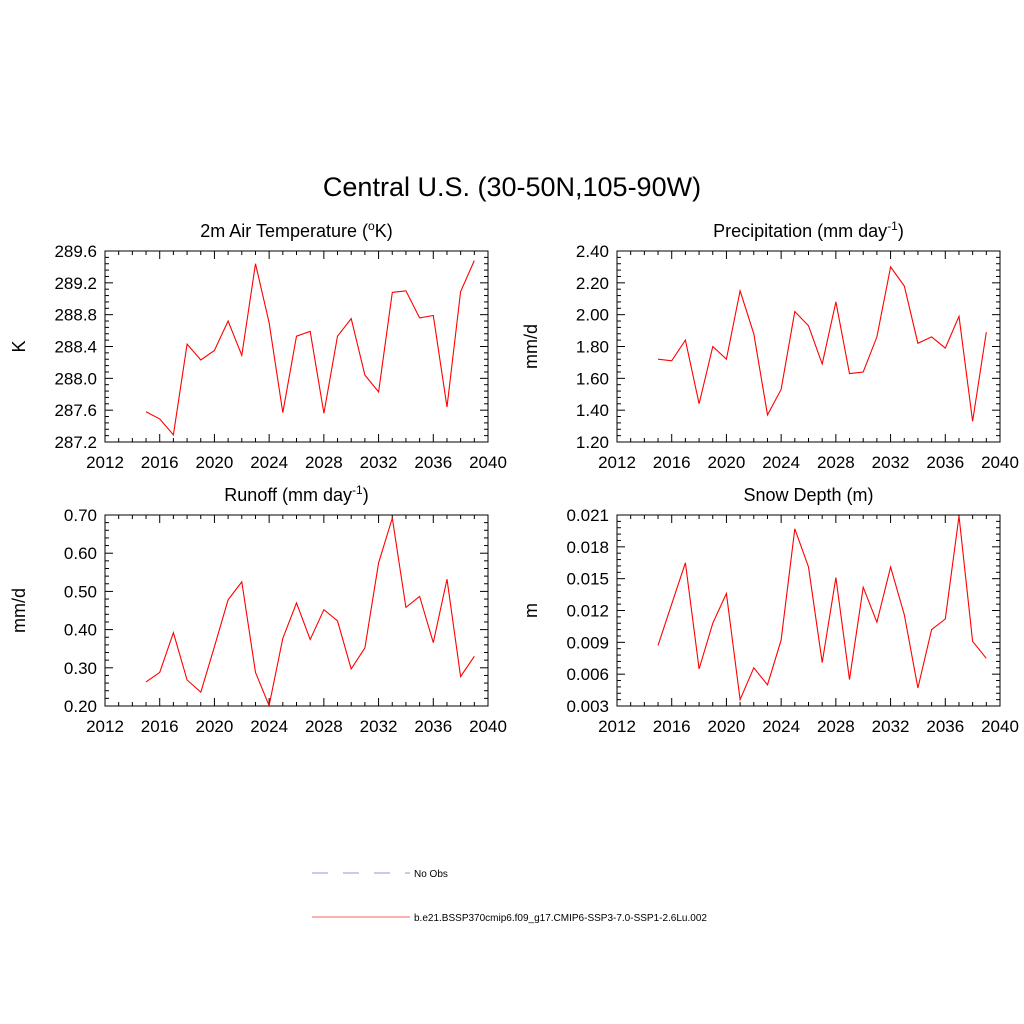  What do you see at coordinates (587, 515) in the screenshot?
I see `y-tick-label: 0.021` at bounding box center [587, 515].